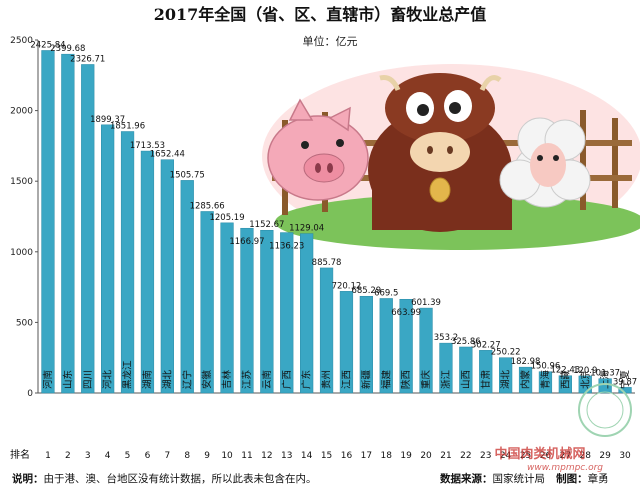 The image size is (640, 490). What do you see at coordinates (625, 456) in the screenshot?
I see `rank-number: 30` at bounding box center [625, 456].